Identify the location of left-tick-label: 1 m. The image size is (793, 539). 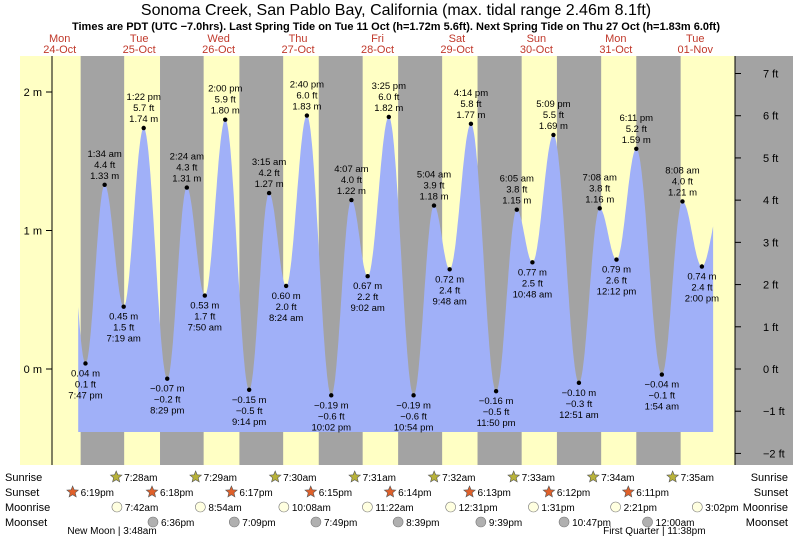
(33, 232).